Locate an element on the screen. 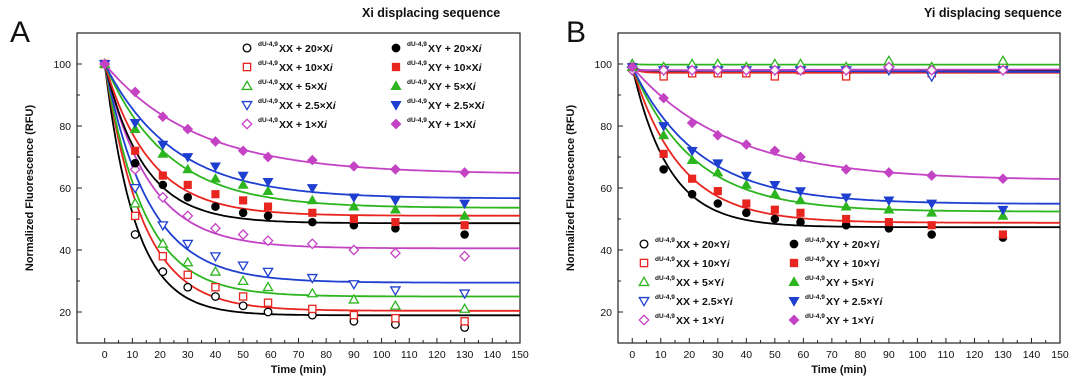  legend-label: XX + 5×Yi is located at coordinates (700, 283).